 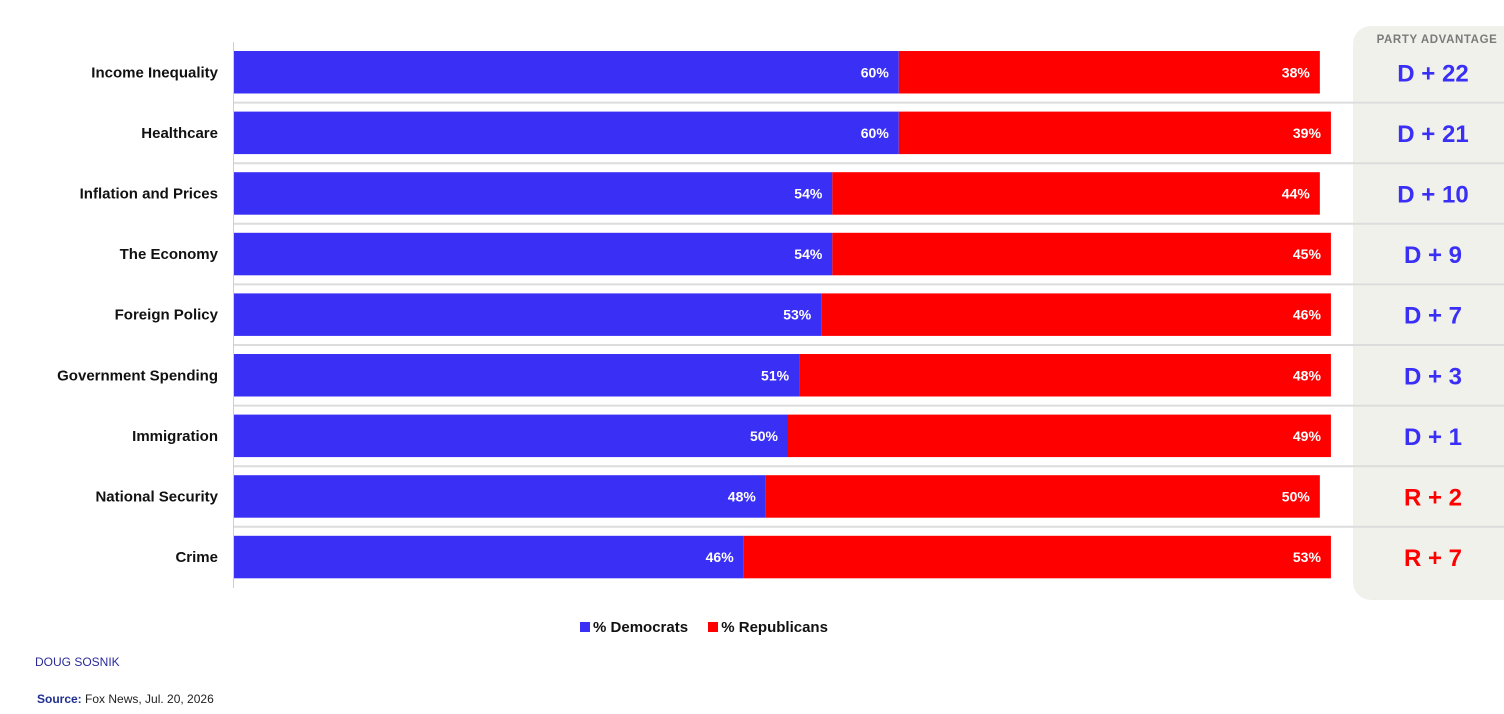 I want to click on value-label-republicans: 46%, so click(x=1307, y=315).